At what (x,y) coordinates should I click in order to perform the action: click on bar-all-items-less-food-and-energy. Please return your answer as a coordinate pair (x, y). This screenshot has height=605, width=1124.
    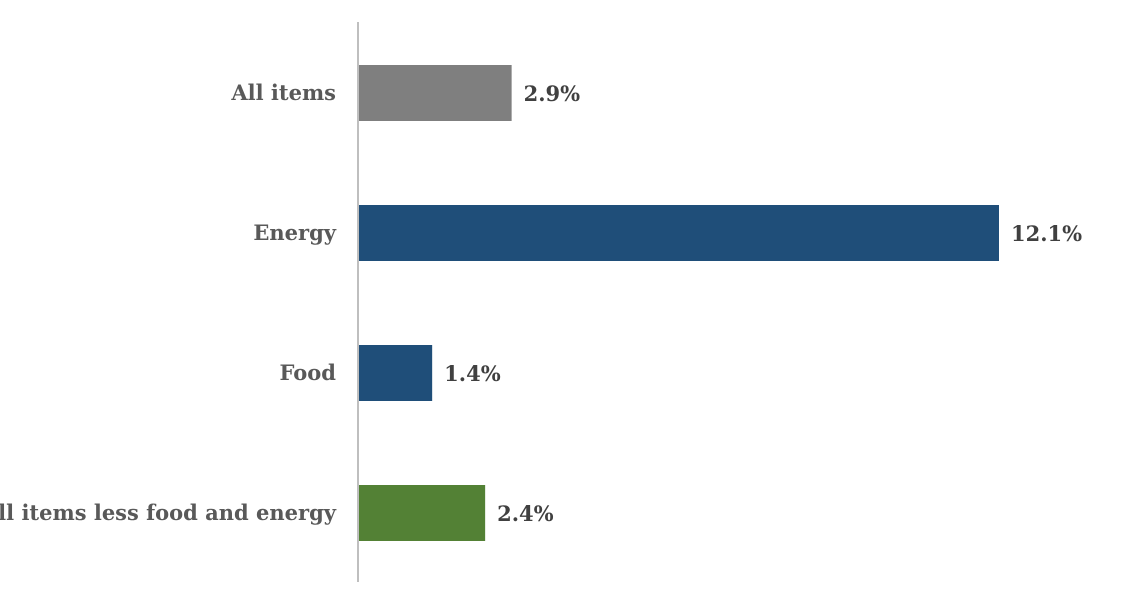
    Looking at the image, I should click on (422, 513).